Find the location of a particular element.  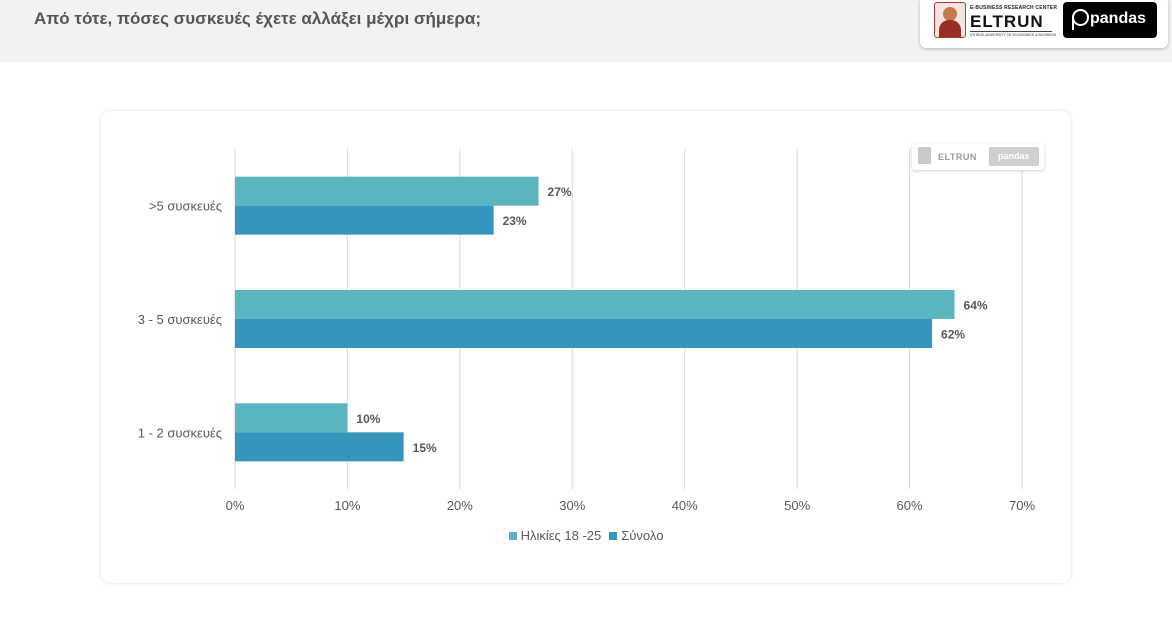

data-label: 10% is located at coordinates (368, 419).